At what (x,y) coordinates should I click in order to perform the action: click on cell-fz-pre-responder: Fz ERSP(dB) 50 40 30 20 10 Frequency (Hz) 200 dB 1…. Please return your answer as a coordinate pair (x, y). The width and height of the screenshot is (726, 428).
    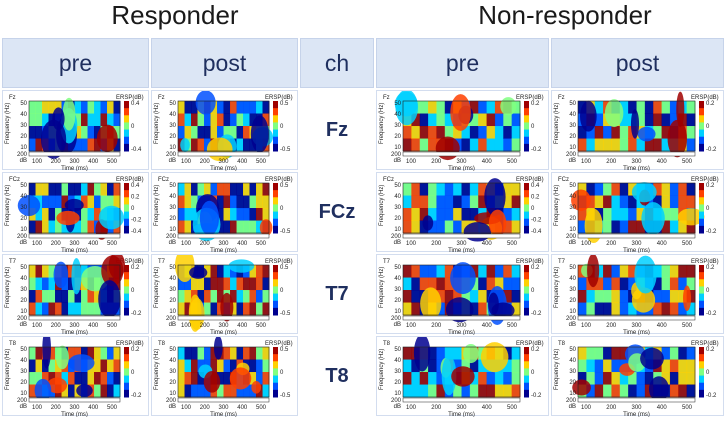
    Looking at the image, I should click on (75, 130).